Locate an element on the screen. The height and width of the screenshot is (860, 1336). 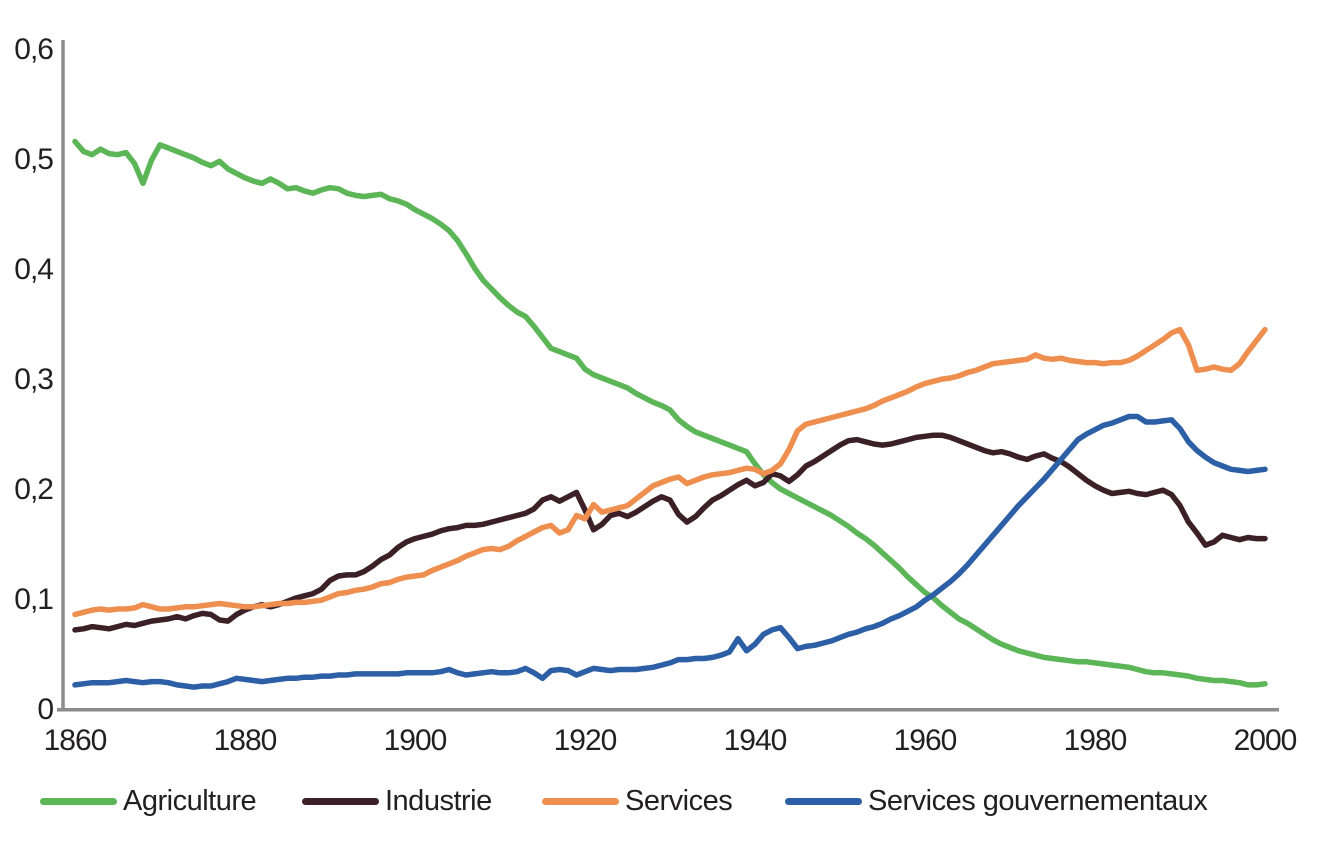
x-tick-label: 2000 is located at coordinates (1265, 740).